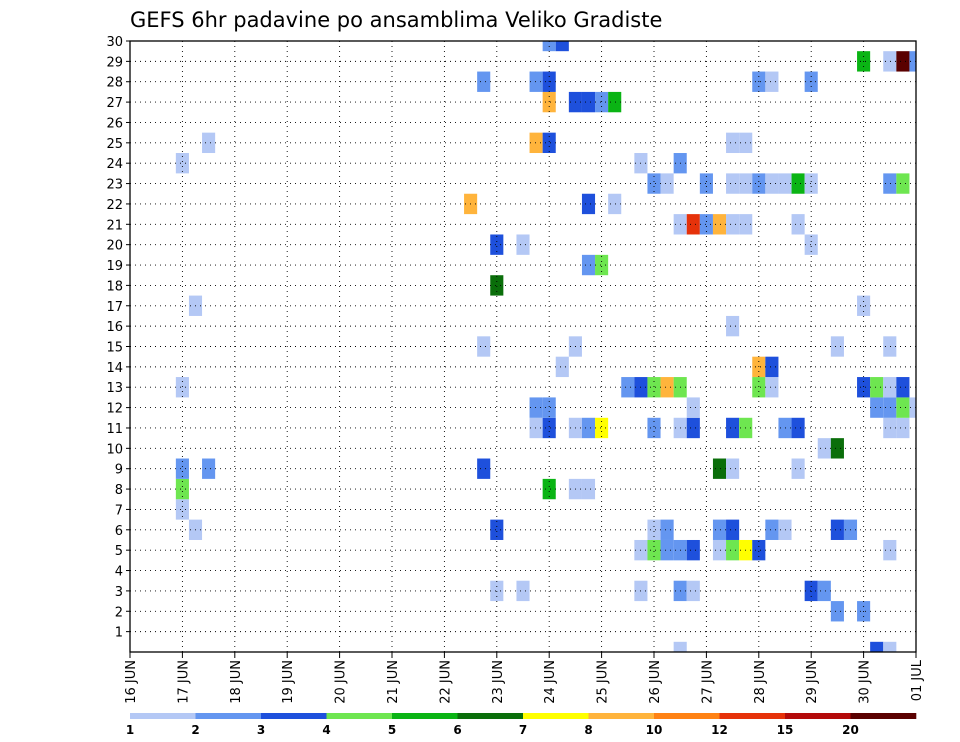  Describe the element at coordinates (114, 266) in the screenshot. I see `y-tick-label: 19` at that location.